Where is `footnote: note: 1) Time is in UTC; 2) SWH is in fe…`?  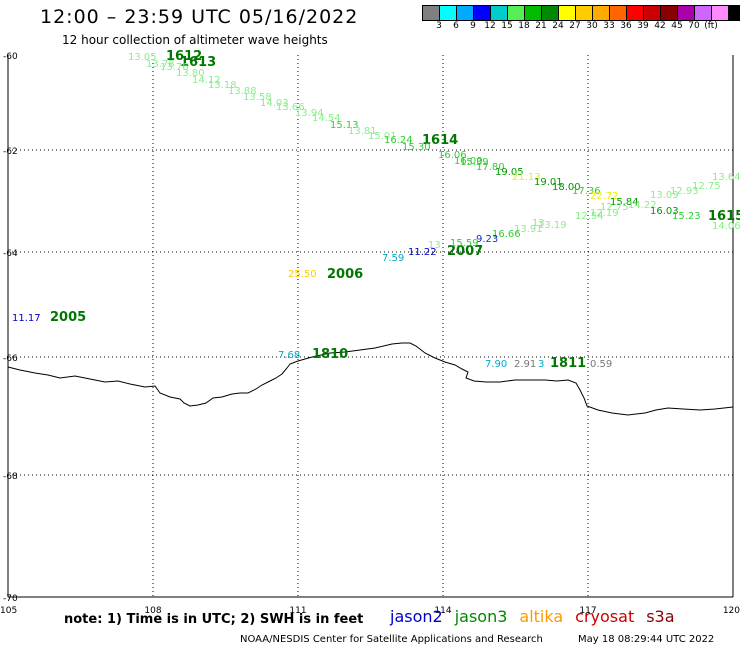
footnote: note: 1) Time is in UTC; 2) SWH is in fe… is located at coordinates (214, 619).